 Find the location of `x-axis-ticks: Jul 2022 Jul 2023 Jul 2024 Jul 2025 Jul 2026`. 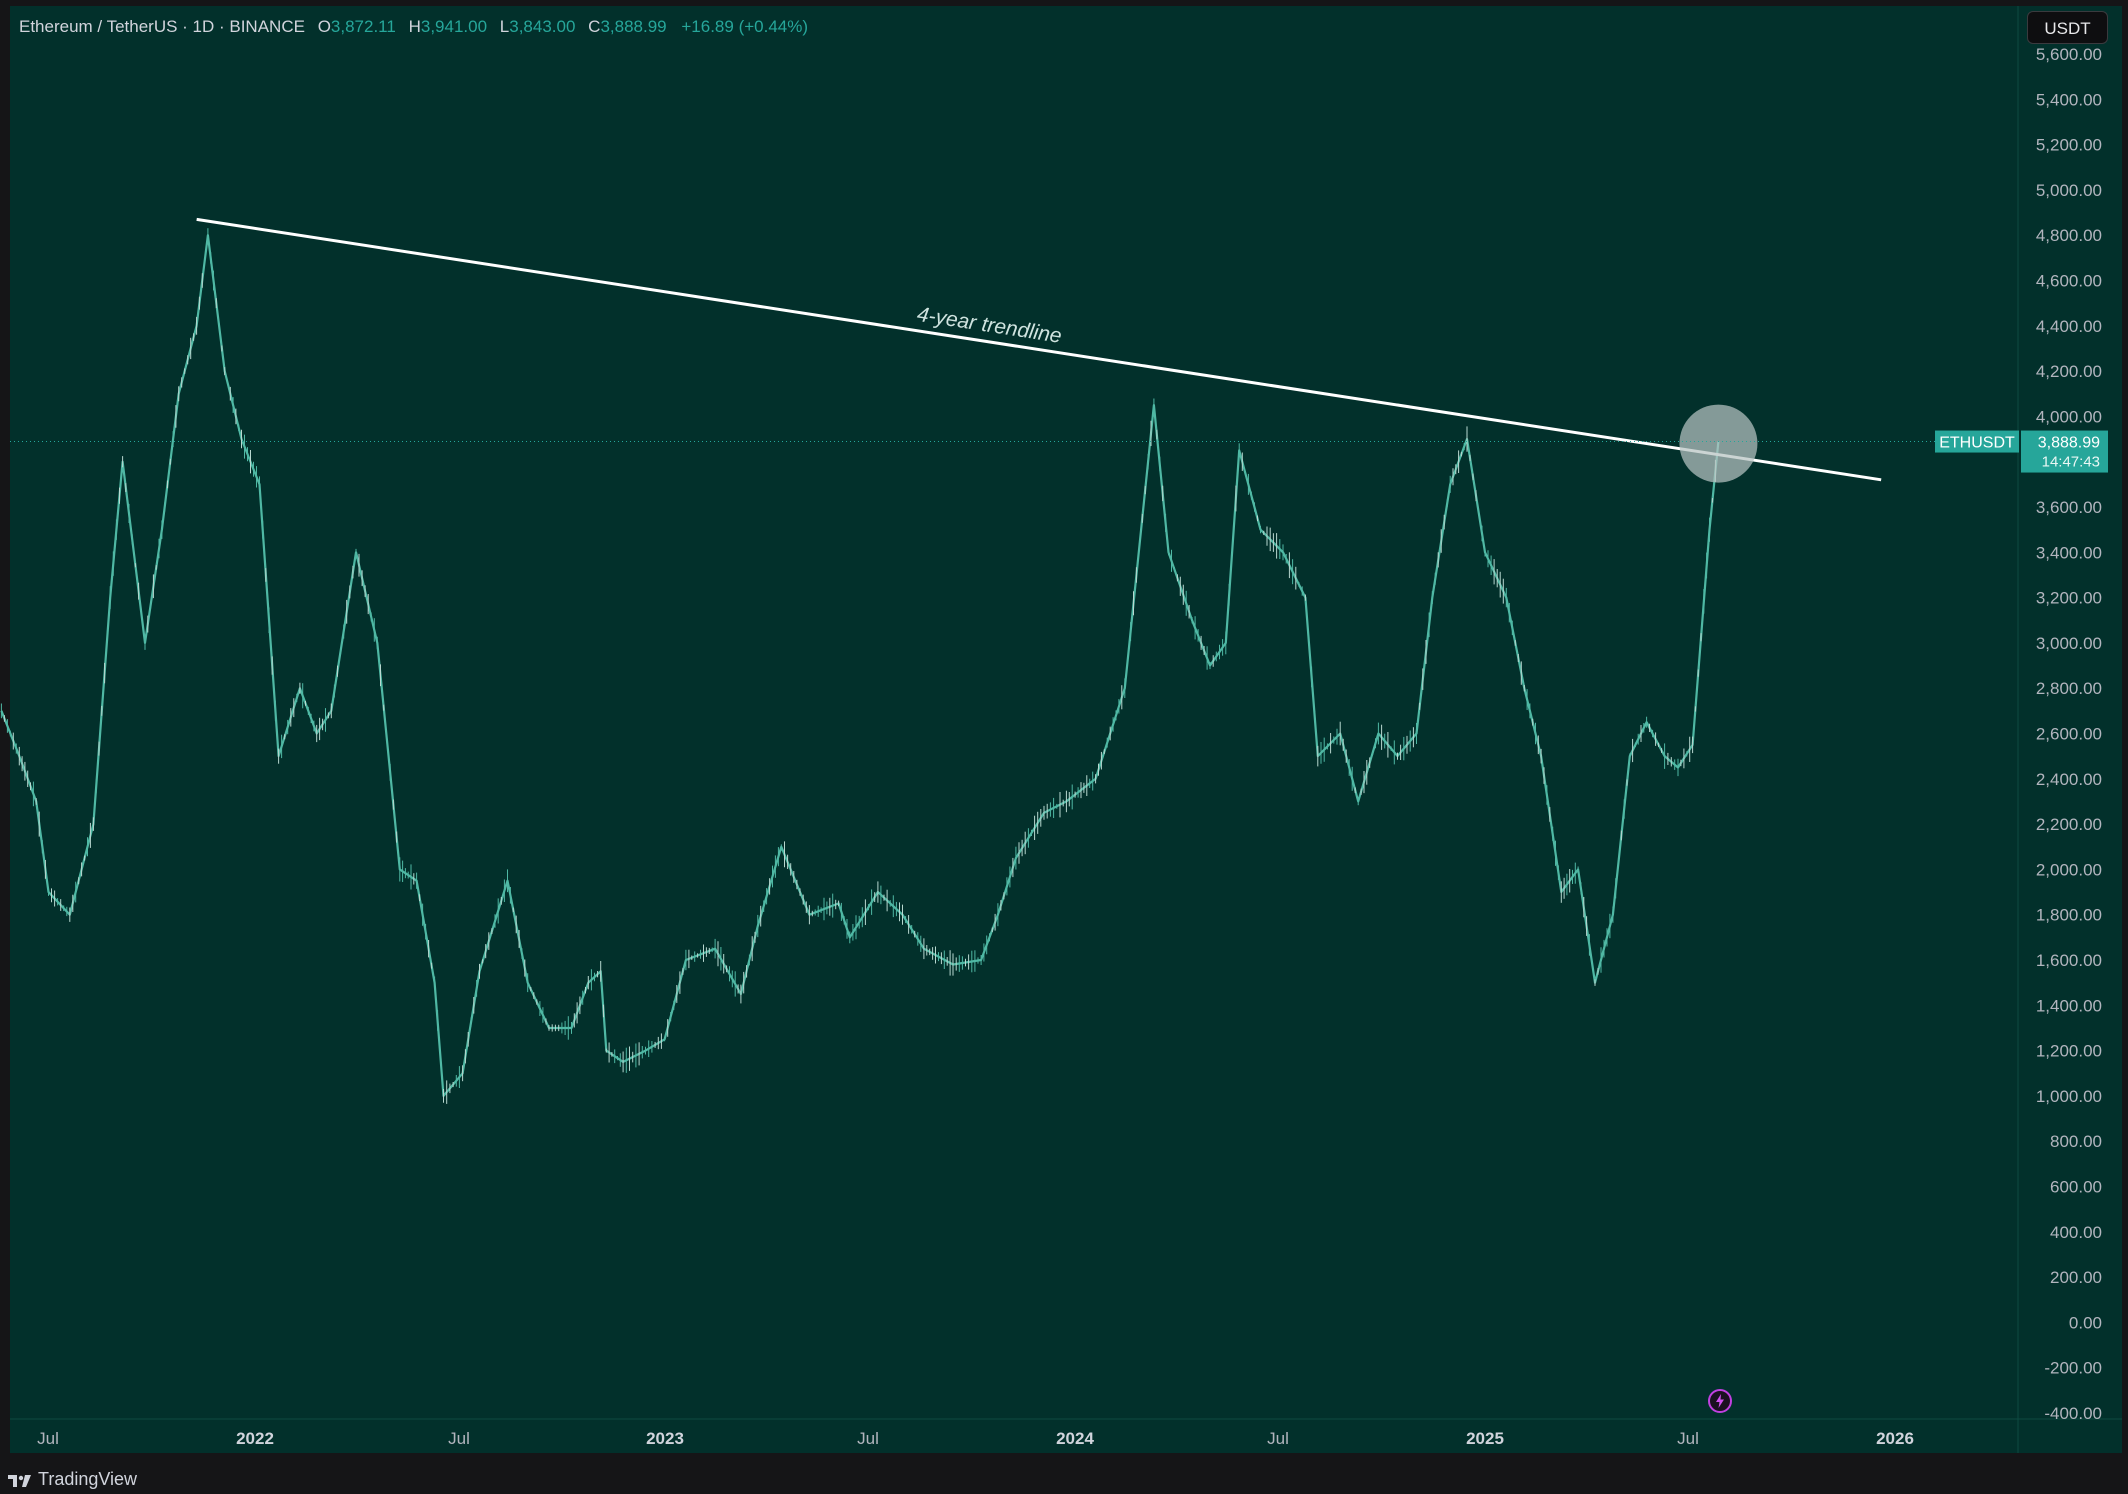

x-axis-ticks: Jul 2022 Jul 2023 Jul 2024 Jul 2025 Jul 2026 is located at coordinates (975, 1438).